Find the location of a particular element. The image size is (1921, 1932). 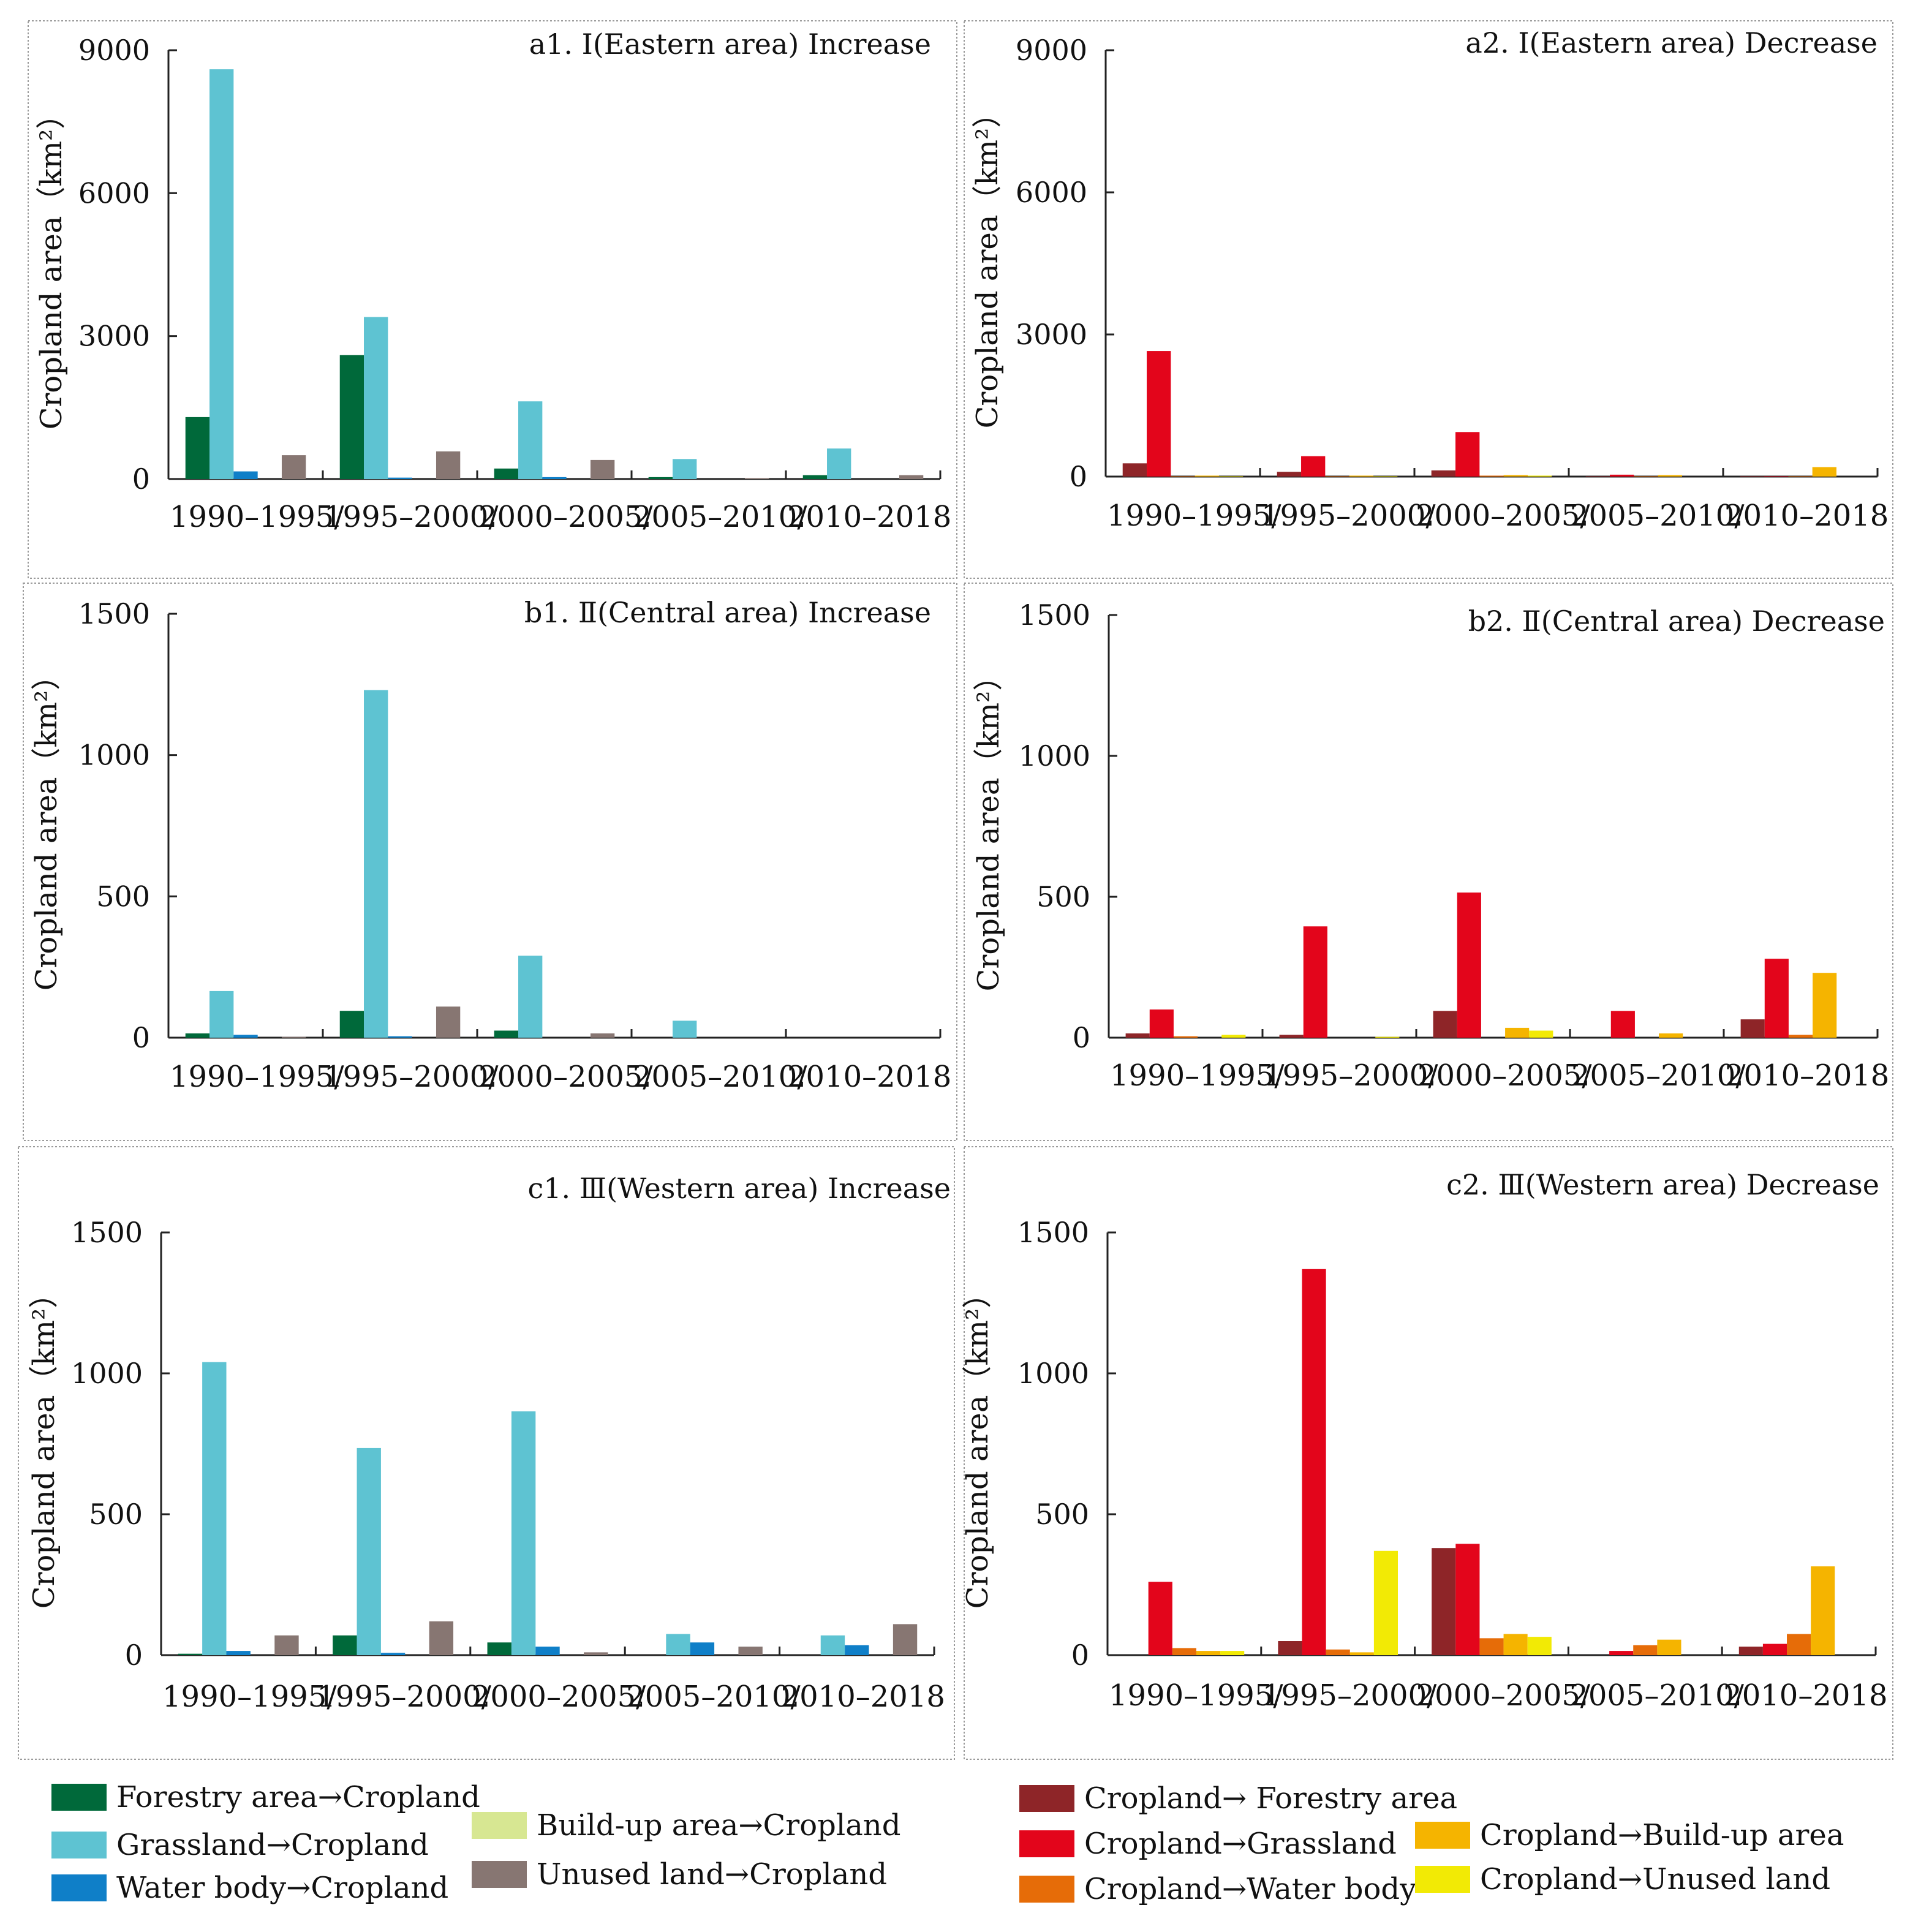

legend-label: Grassland→Cropland is located at coordinates (272, 1845).